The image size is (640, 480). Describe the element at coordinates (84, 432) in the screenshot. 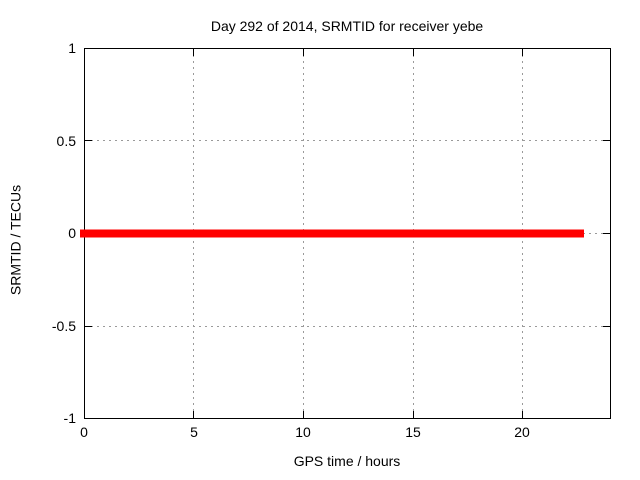

I see `x-tick-label-0: 0` at that location.